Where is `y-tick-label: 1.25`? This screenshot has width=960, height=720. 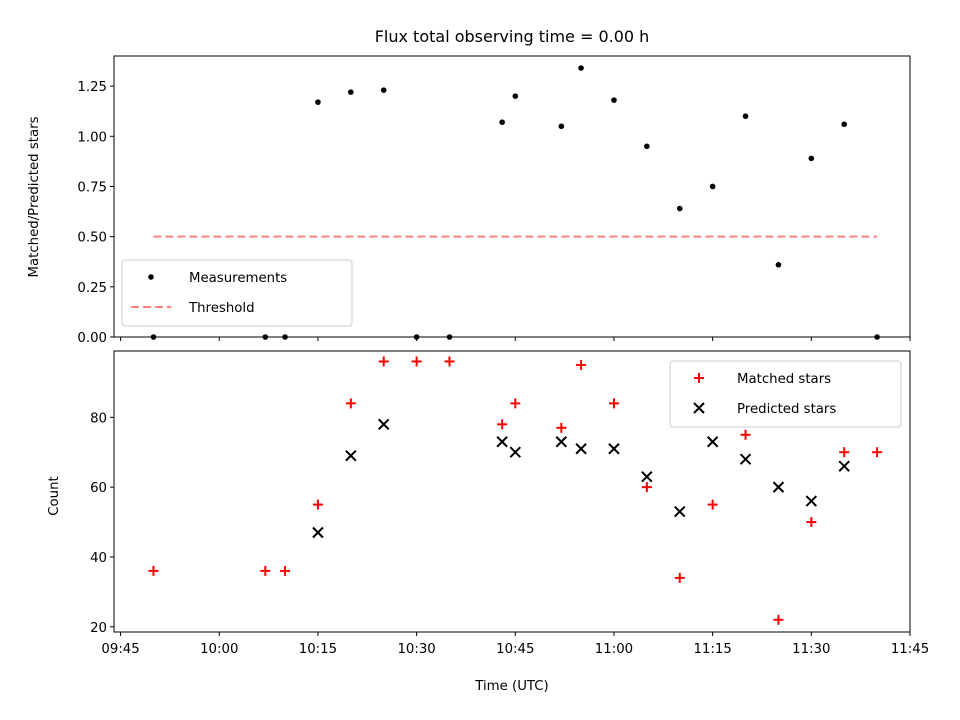 y-tick-label: 1.25 is located at coordinates (92, 87).